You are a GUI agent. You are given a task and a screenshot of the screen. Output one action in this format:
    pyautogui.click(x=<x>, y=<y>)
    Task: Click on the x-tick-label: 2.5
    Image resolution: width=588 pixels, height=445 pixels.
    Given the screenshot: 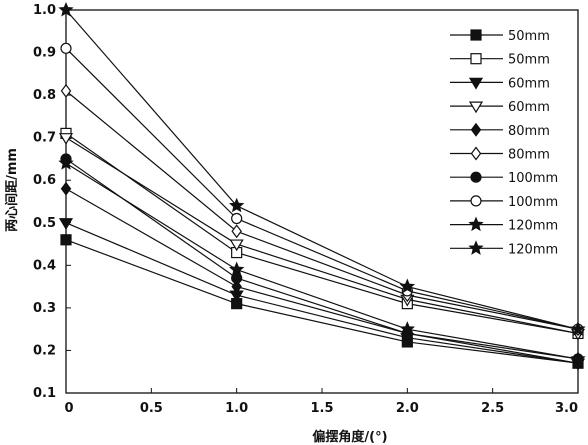 What is the action you would take?
    pyautogui.click(x=492, y=408)
    